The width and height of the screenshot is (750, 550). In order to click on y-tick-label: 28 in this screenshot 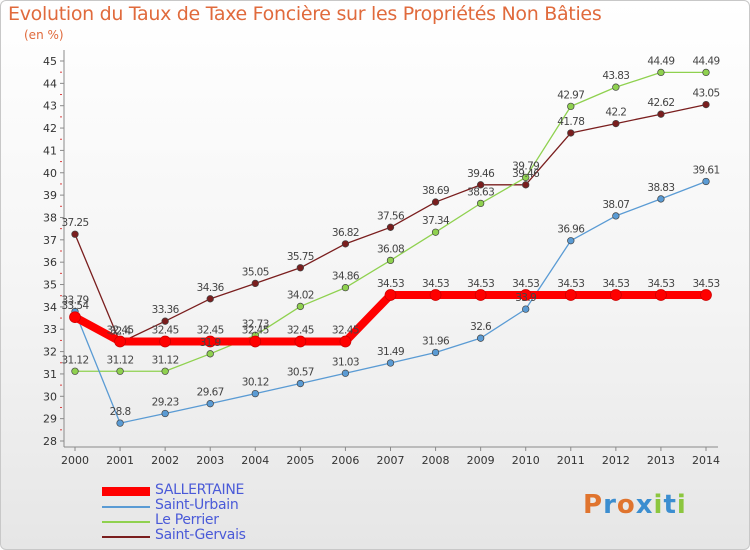, I will do `click(50, 441)`.